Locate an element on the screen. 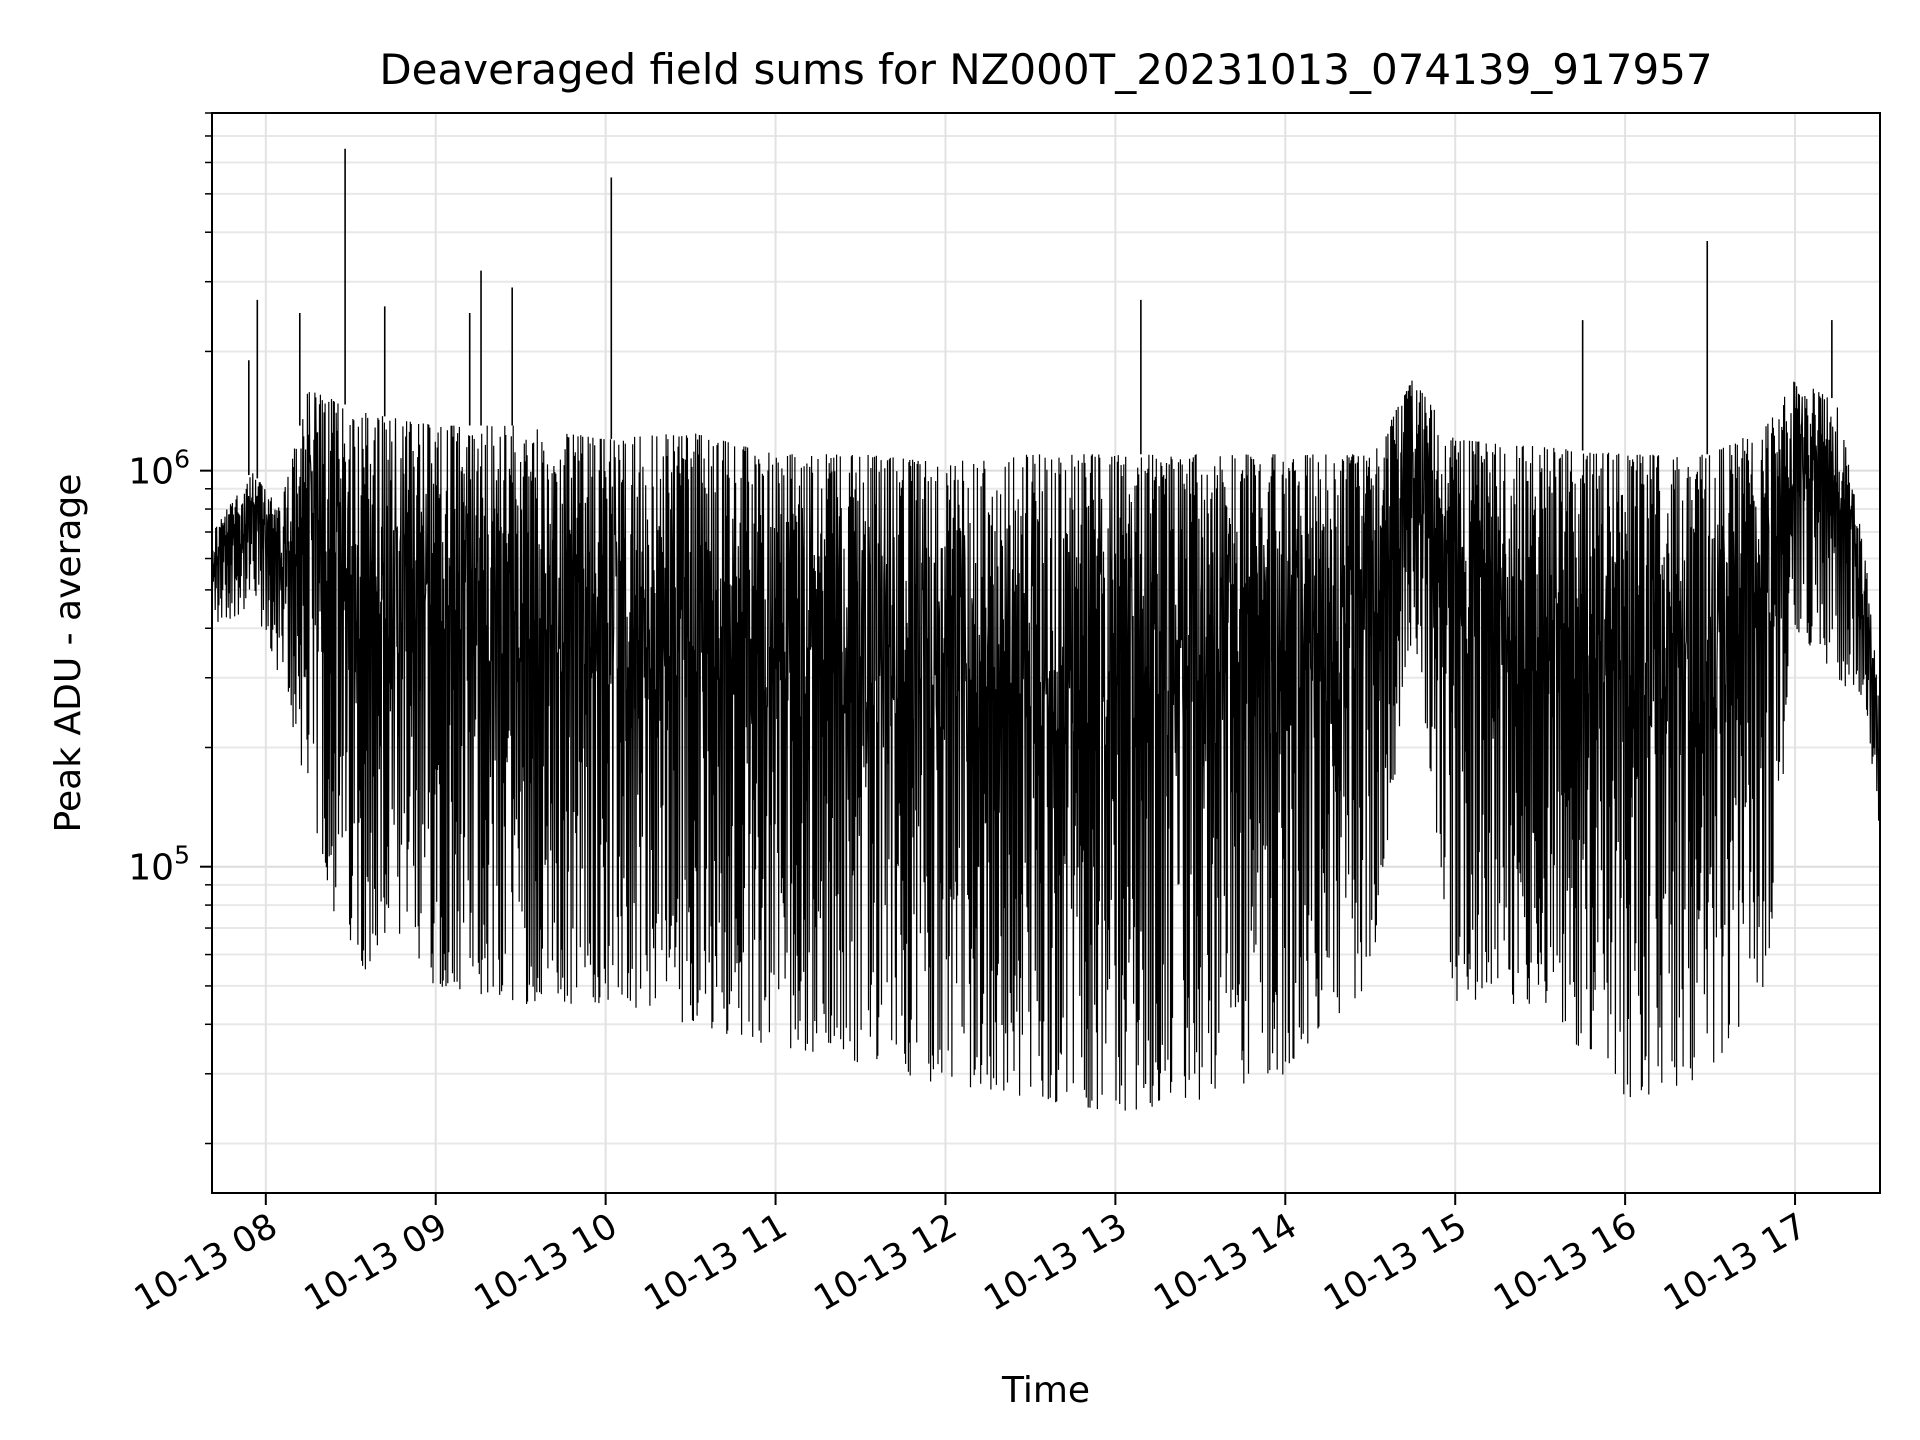 The width and height of the screenshot is (1920, 1440). x-axis-label: Time is located at coordinates (1045, 1390).